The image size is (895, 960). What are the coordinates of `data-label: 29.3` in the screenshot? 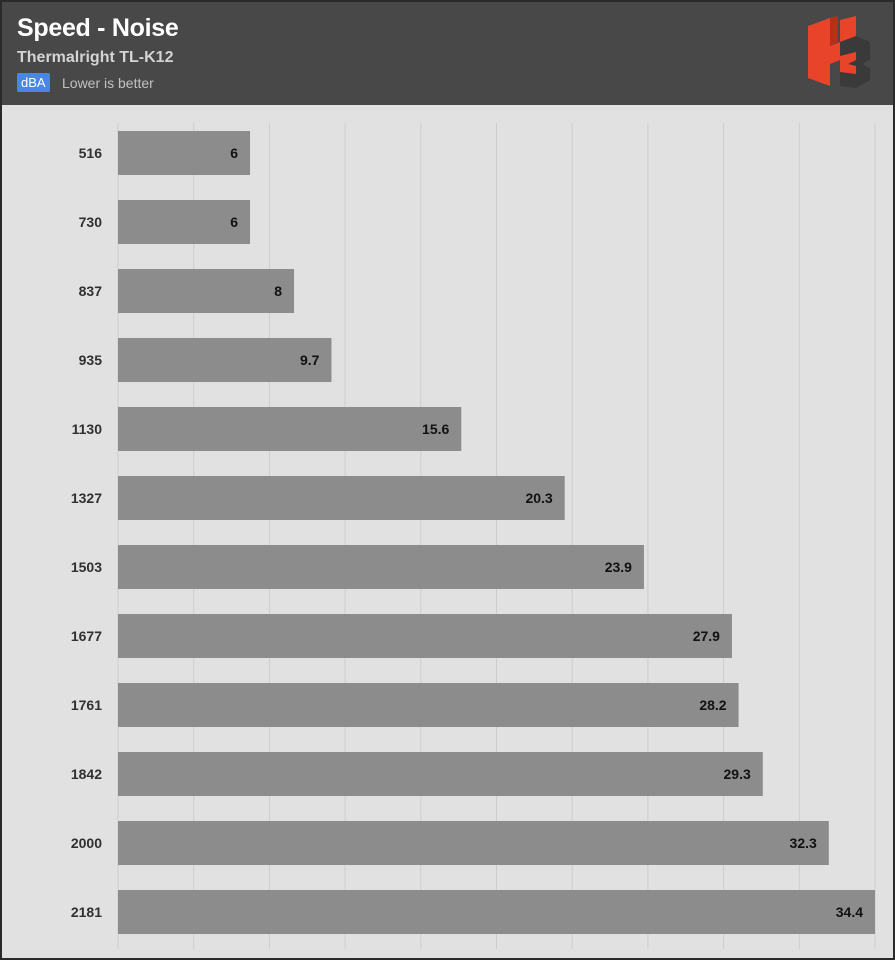 It's located at (737, 774).